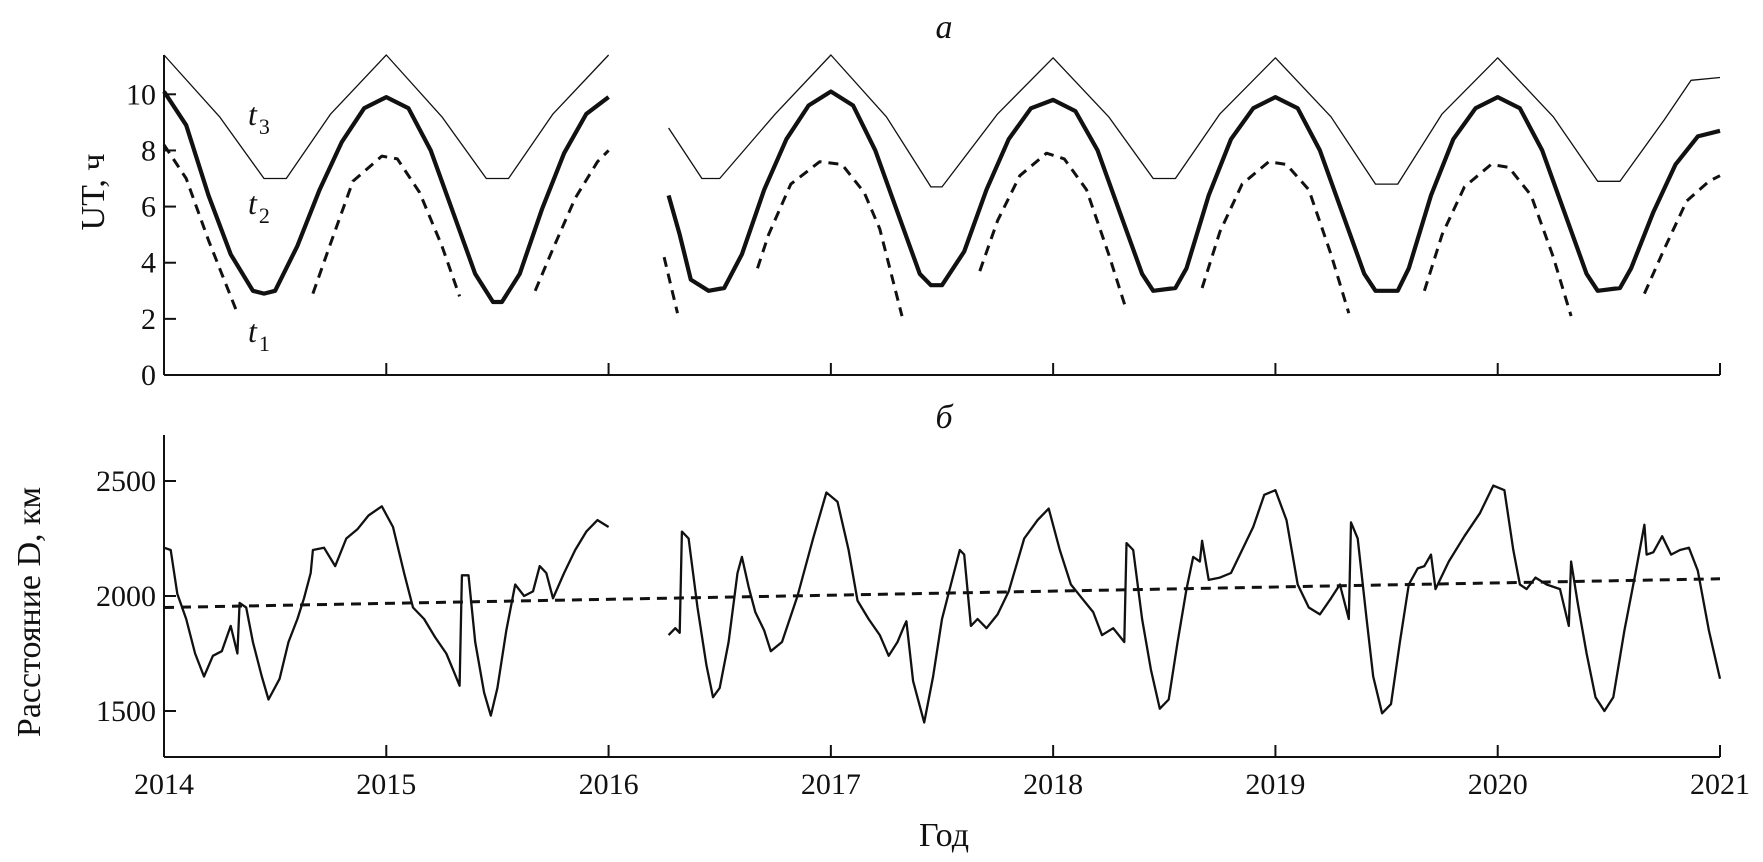 The height and width of the screenshot is (862, 1763). Describe the element at coordinates (942, 784) in the screenshot. I see `panel-b-x-tick-labels: 2014 2015 2016 2017 2018 2019 2020 2021` at that location.